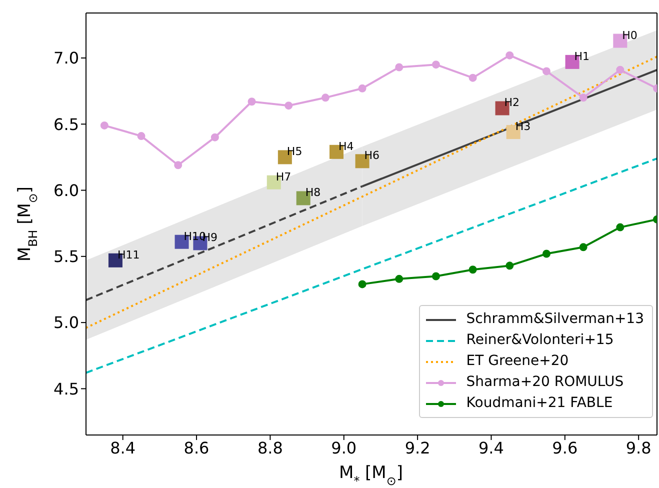  What do you see at coordinates (639, 448) in the screenshot?
I see `x-tick-label: 9.8` at bounding box center [639, 448].